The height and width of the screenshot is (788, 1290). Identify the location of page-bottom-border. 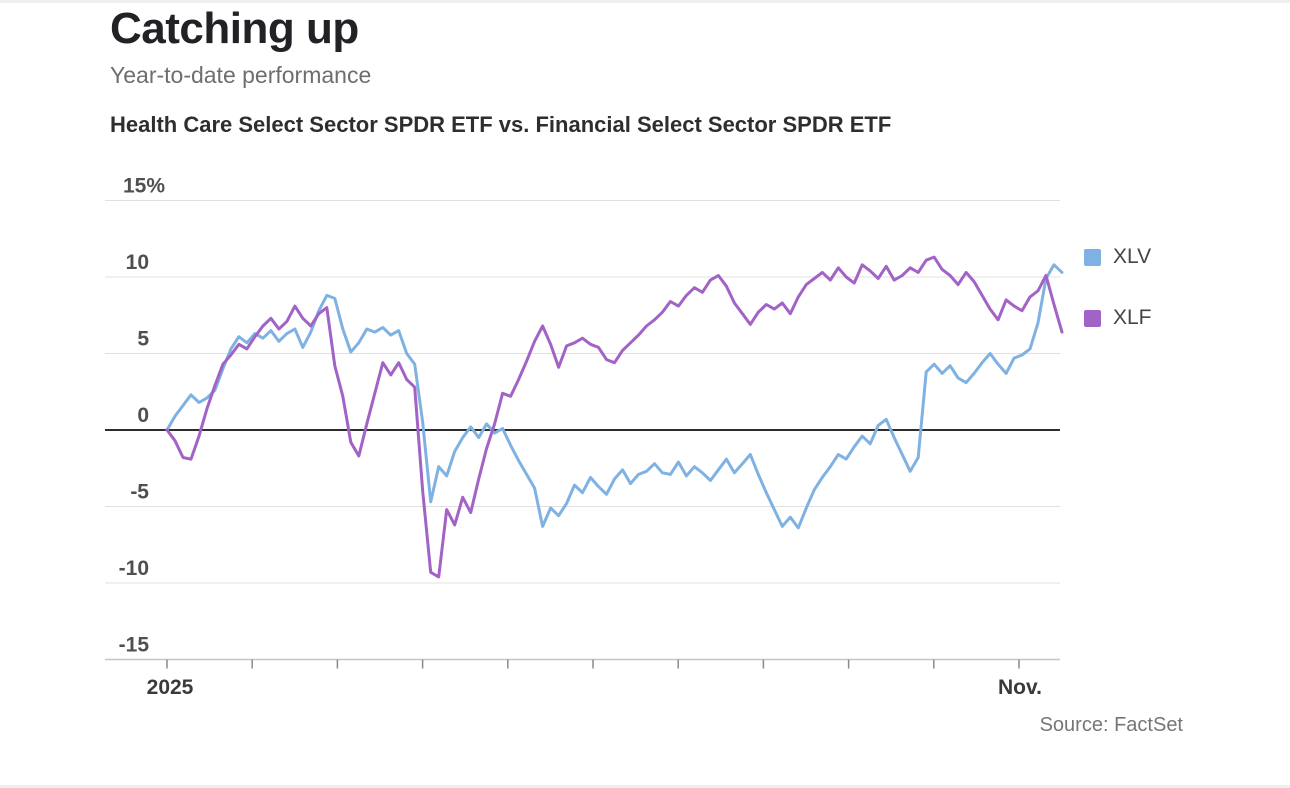
(645, 786).